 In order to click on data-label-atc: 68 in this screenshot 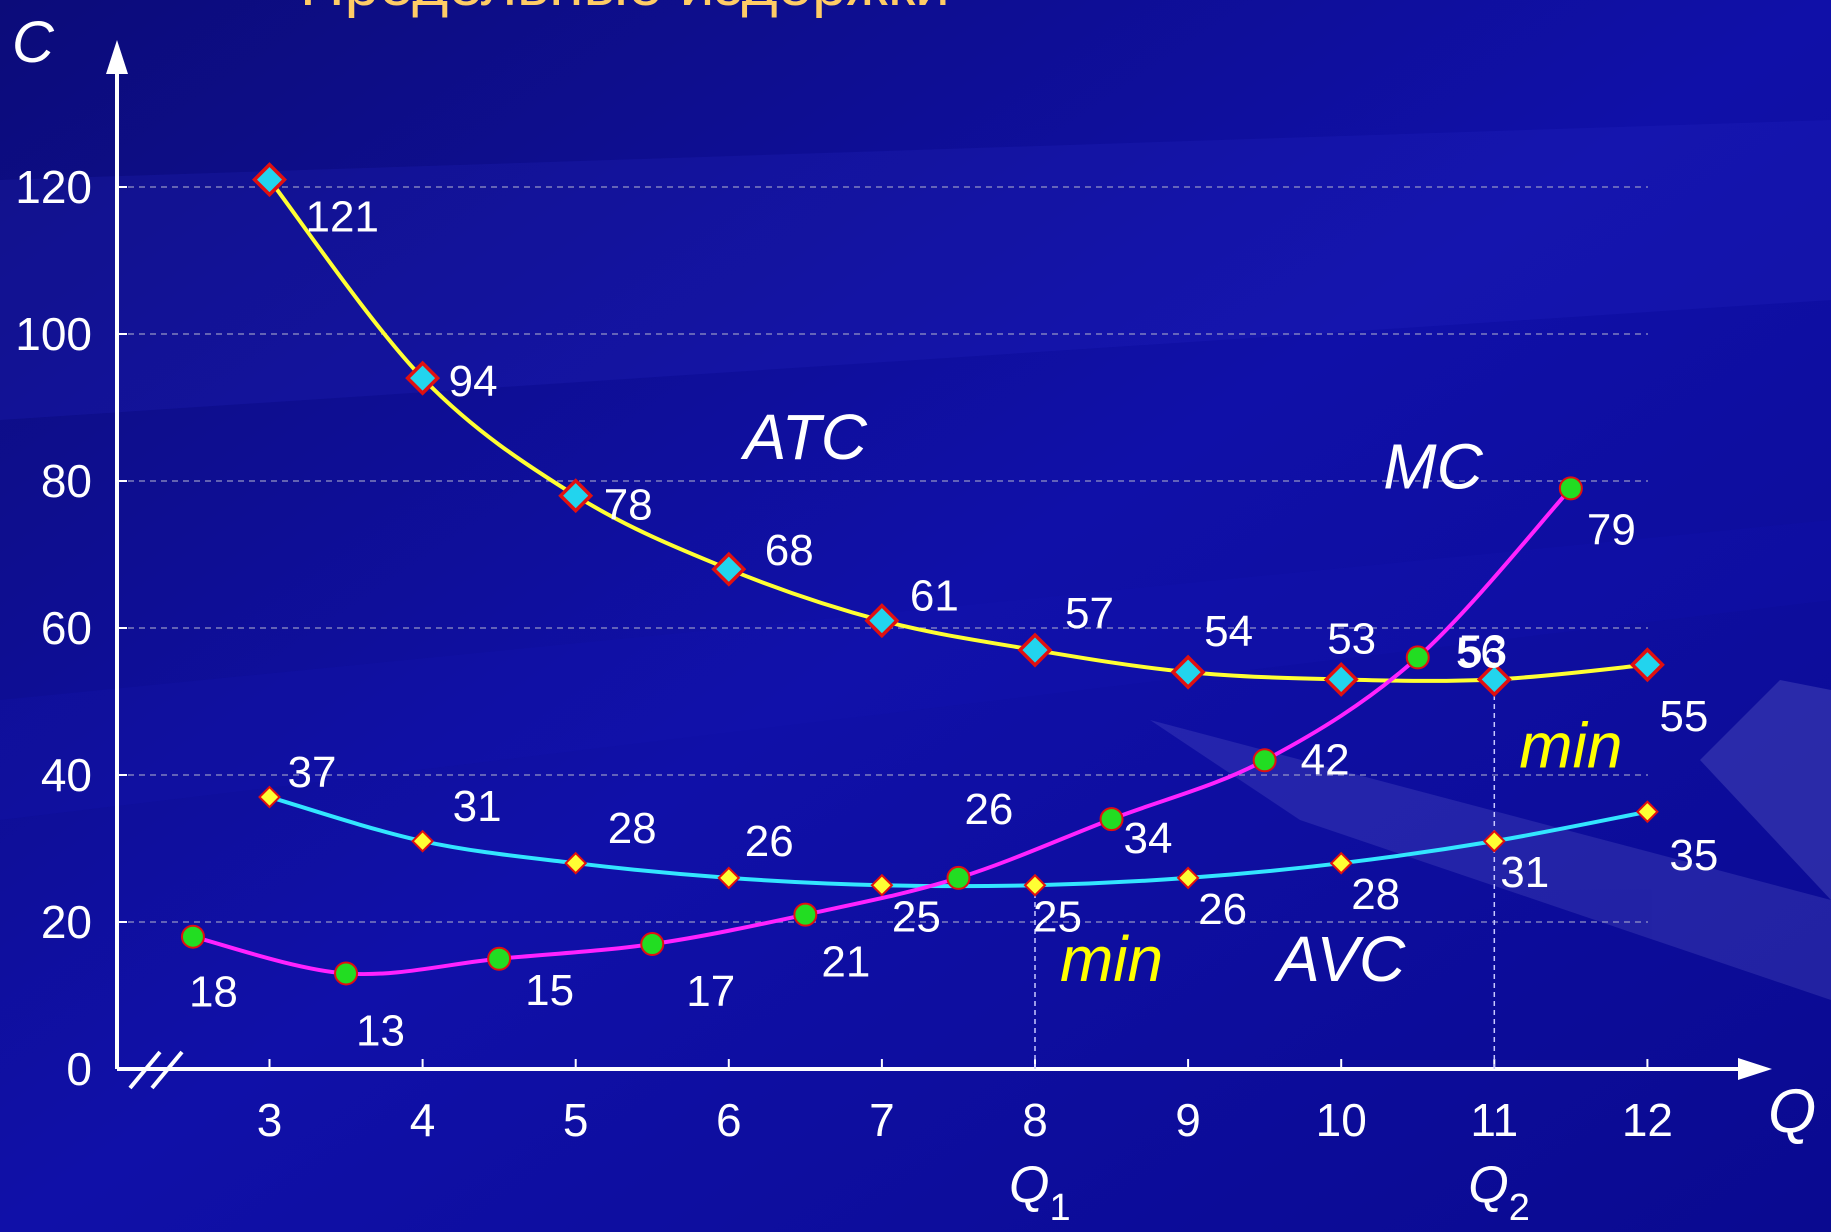, I will do `click(789, 550)`.